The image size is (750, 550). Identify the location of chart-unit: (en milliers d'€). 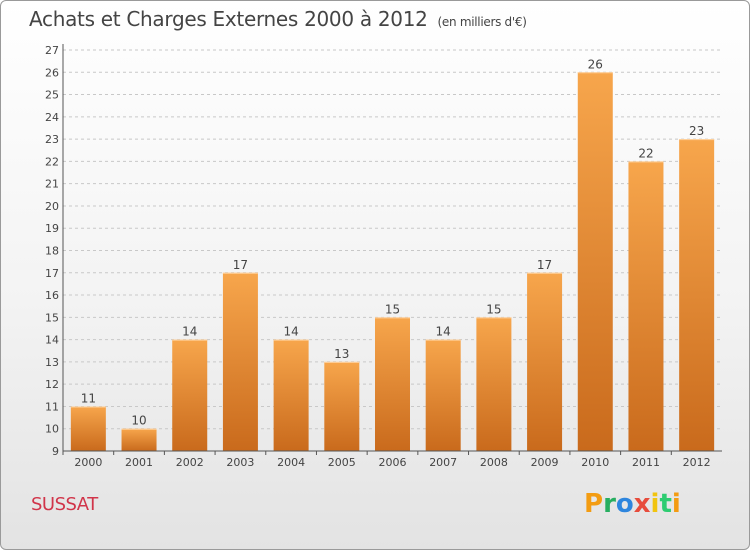
(482, 22).